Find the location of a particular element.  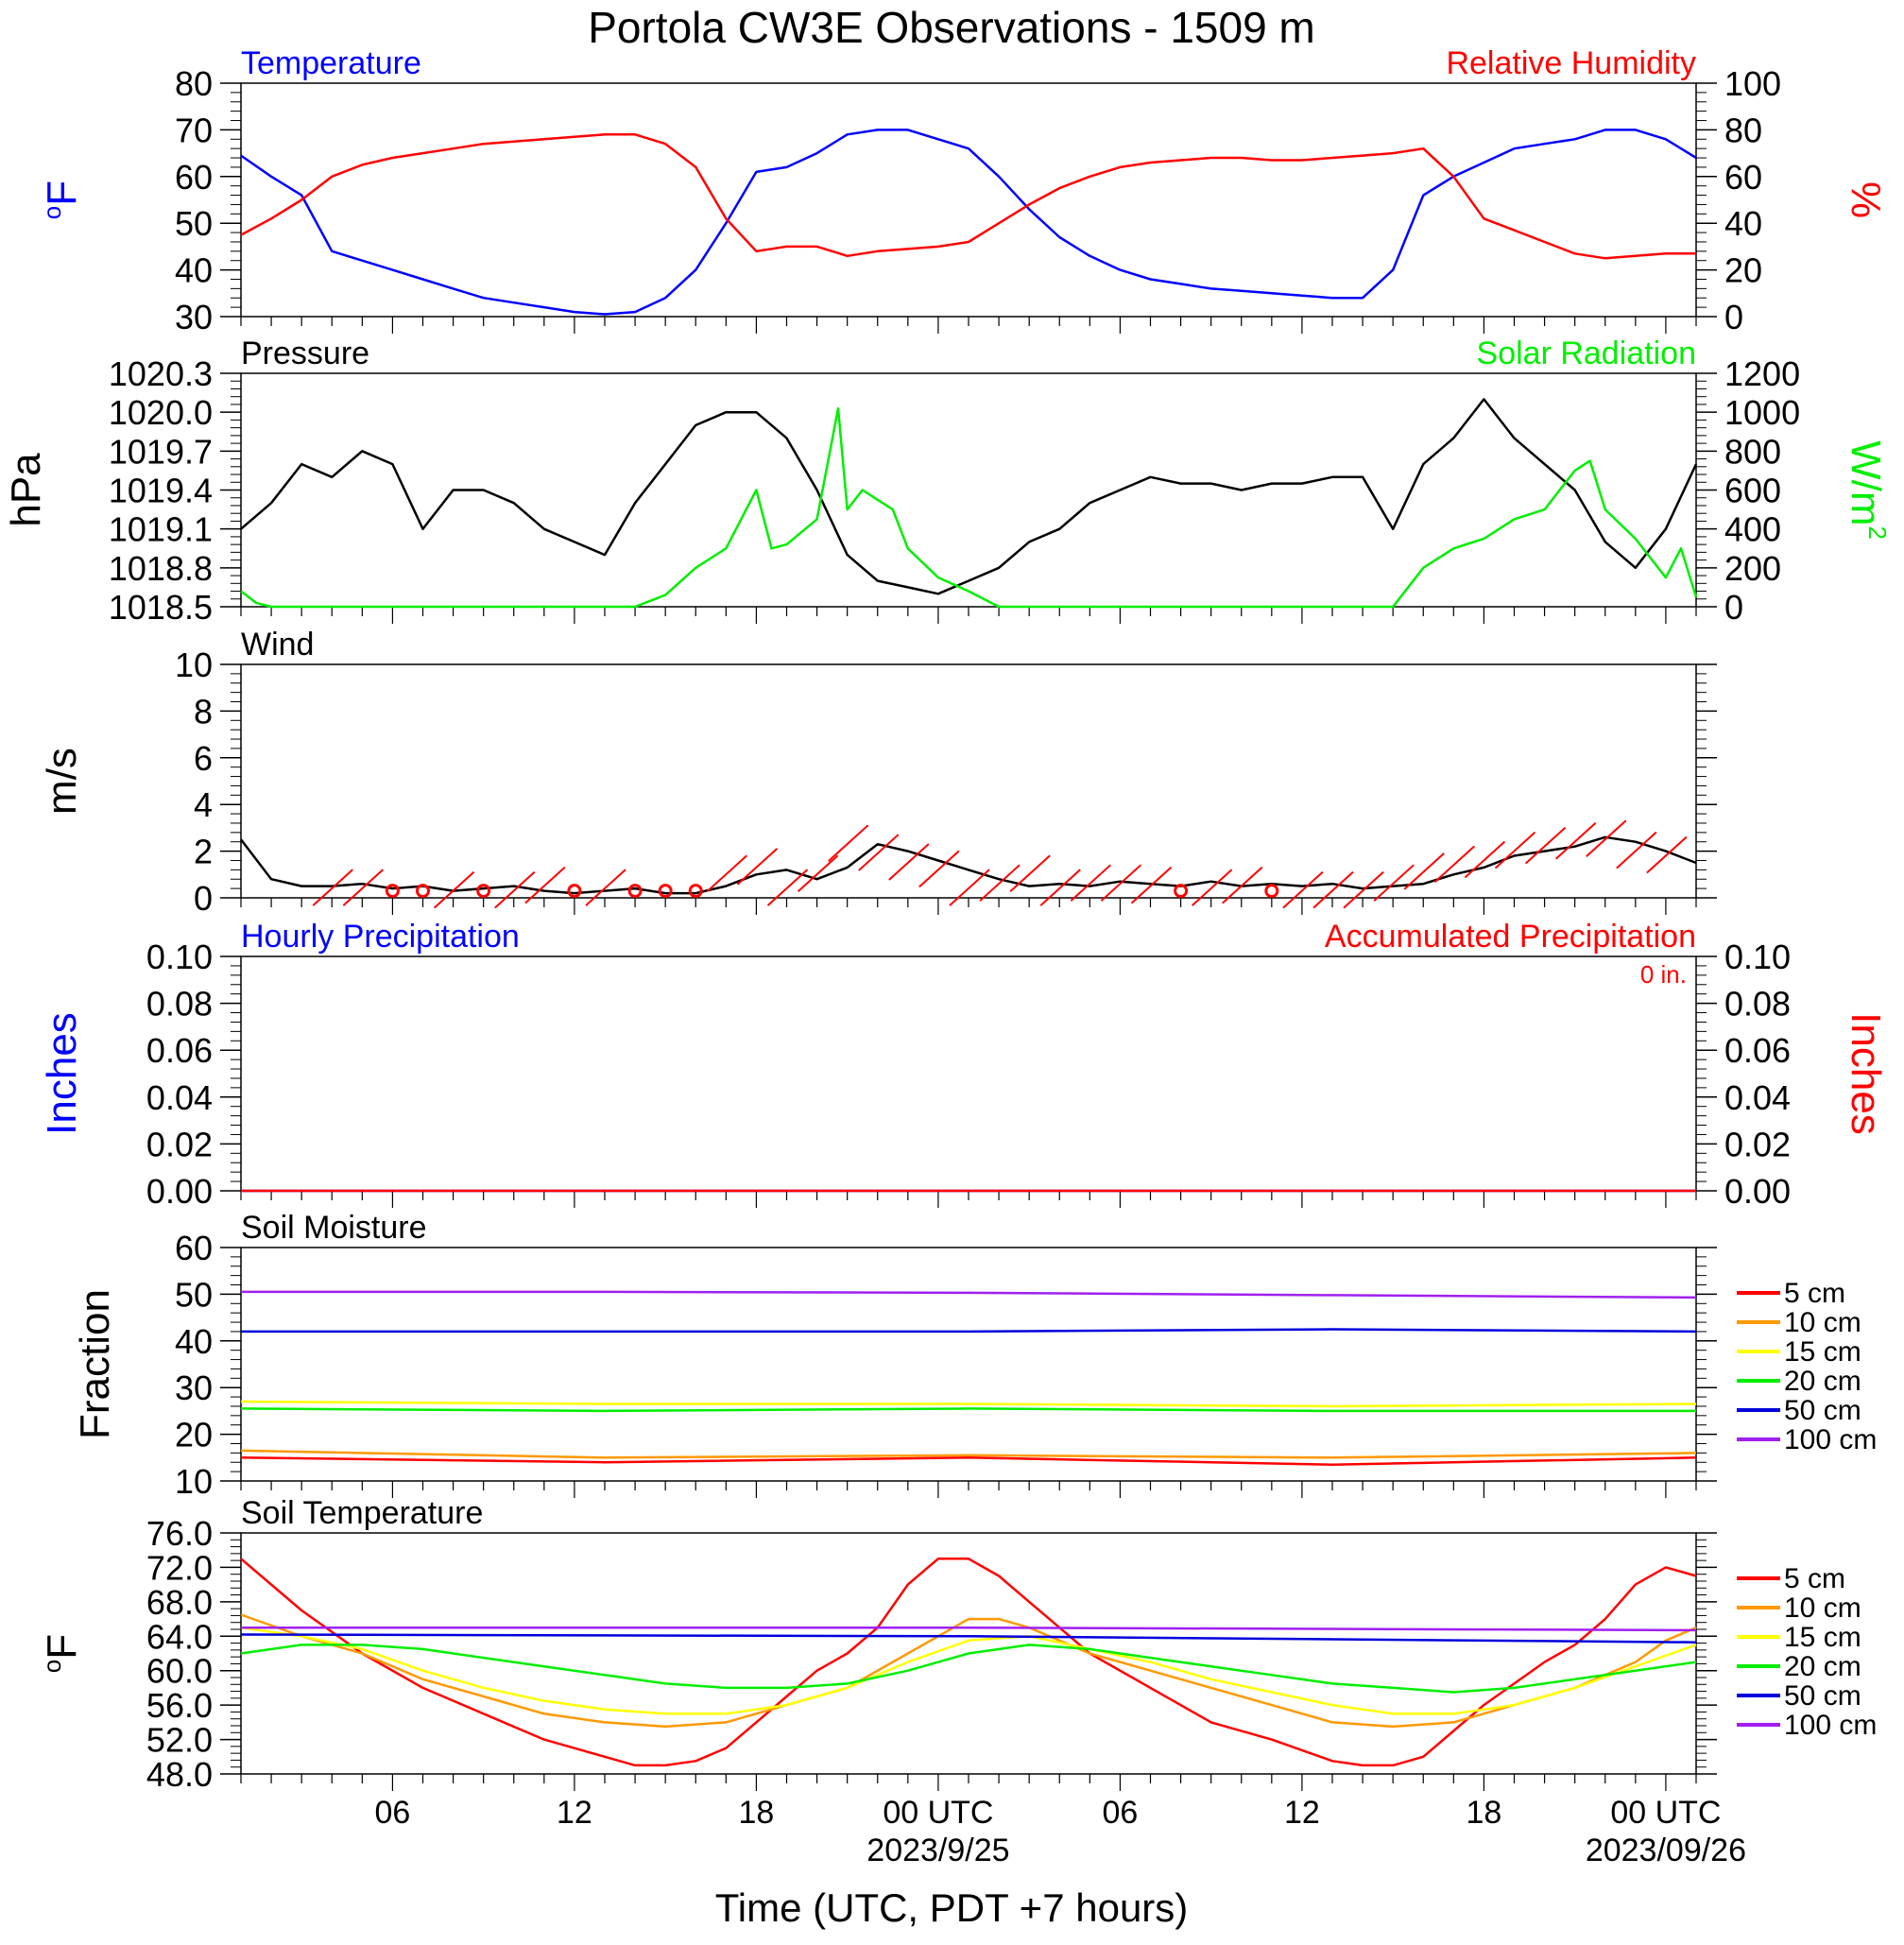

legend-label: 20 cm is located at coordinates (1822, 1381).